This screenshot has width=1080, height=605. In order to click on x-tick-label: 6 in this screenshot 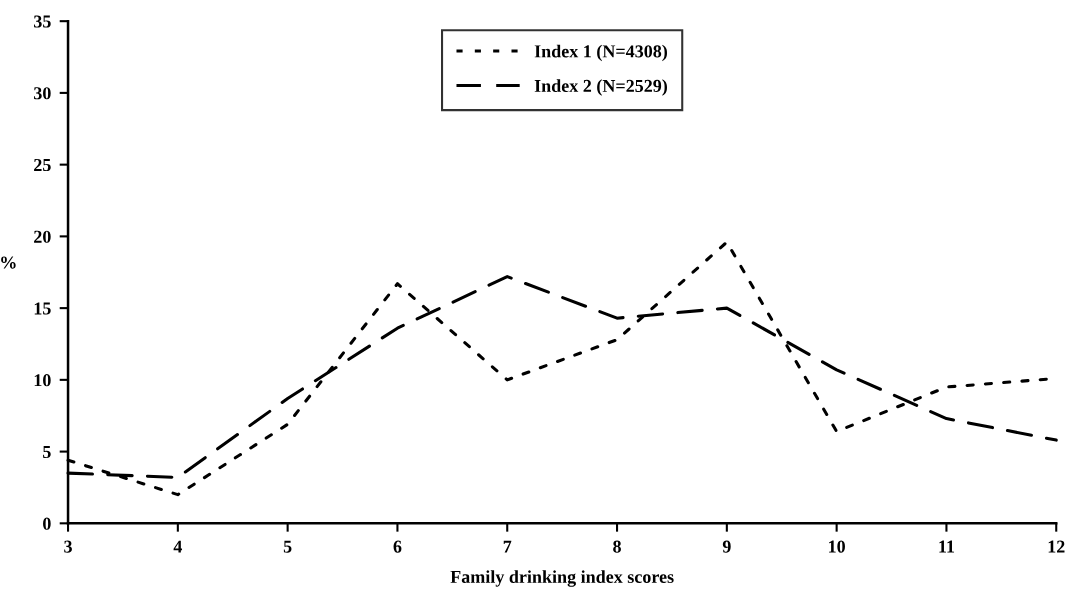, I will do `click(397, 546)`.